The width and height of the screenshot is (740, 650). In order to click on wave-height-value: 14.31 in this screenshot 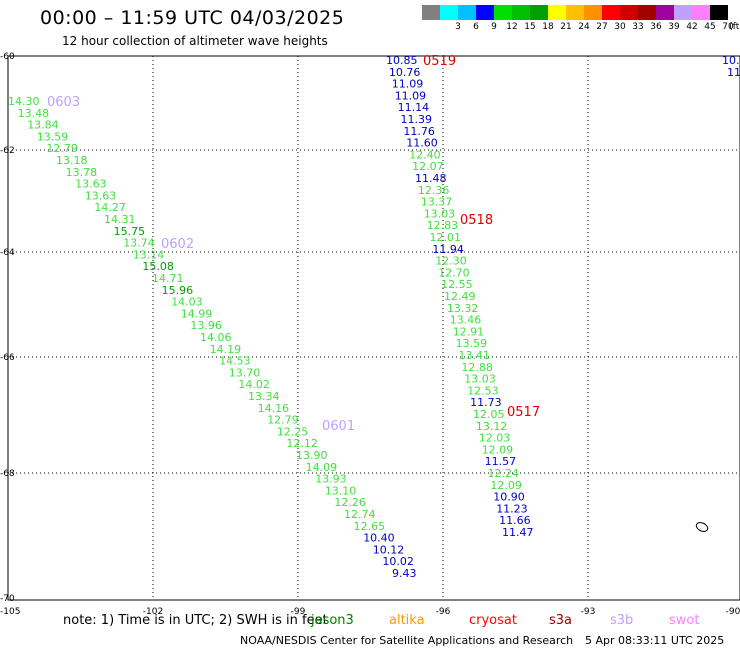, I will do `click(120, 219)`.